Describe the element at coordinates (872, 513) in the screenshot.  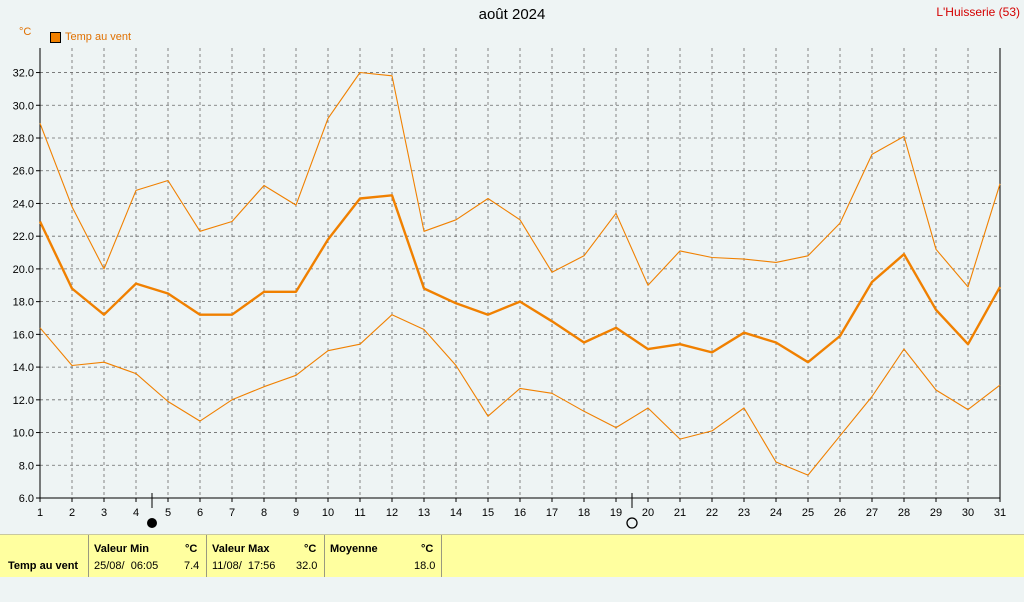
I see `x-tick-label: 27` at that location.